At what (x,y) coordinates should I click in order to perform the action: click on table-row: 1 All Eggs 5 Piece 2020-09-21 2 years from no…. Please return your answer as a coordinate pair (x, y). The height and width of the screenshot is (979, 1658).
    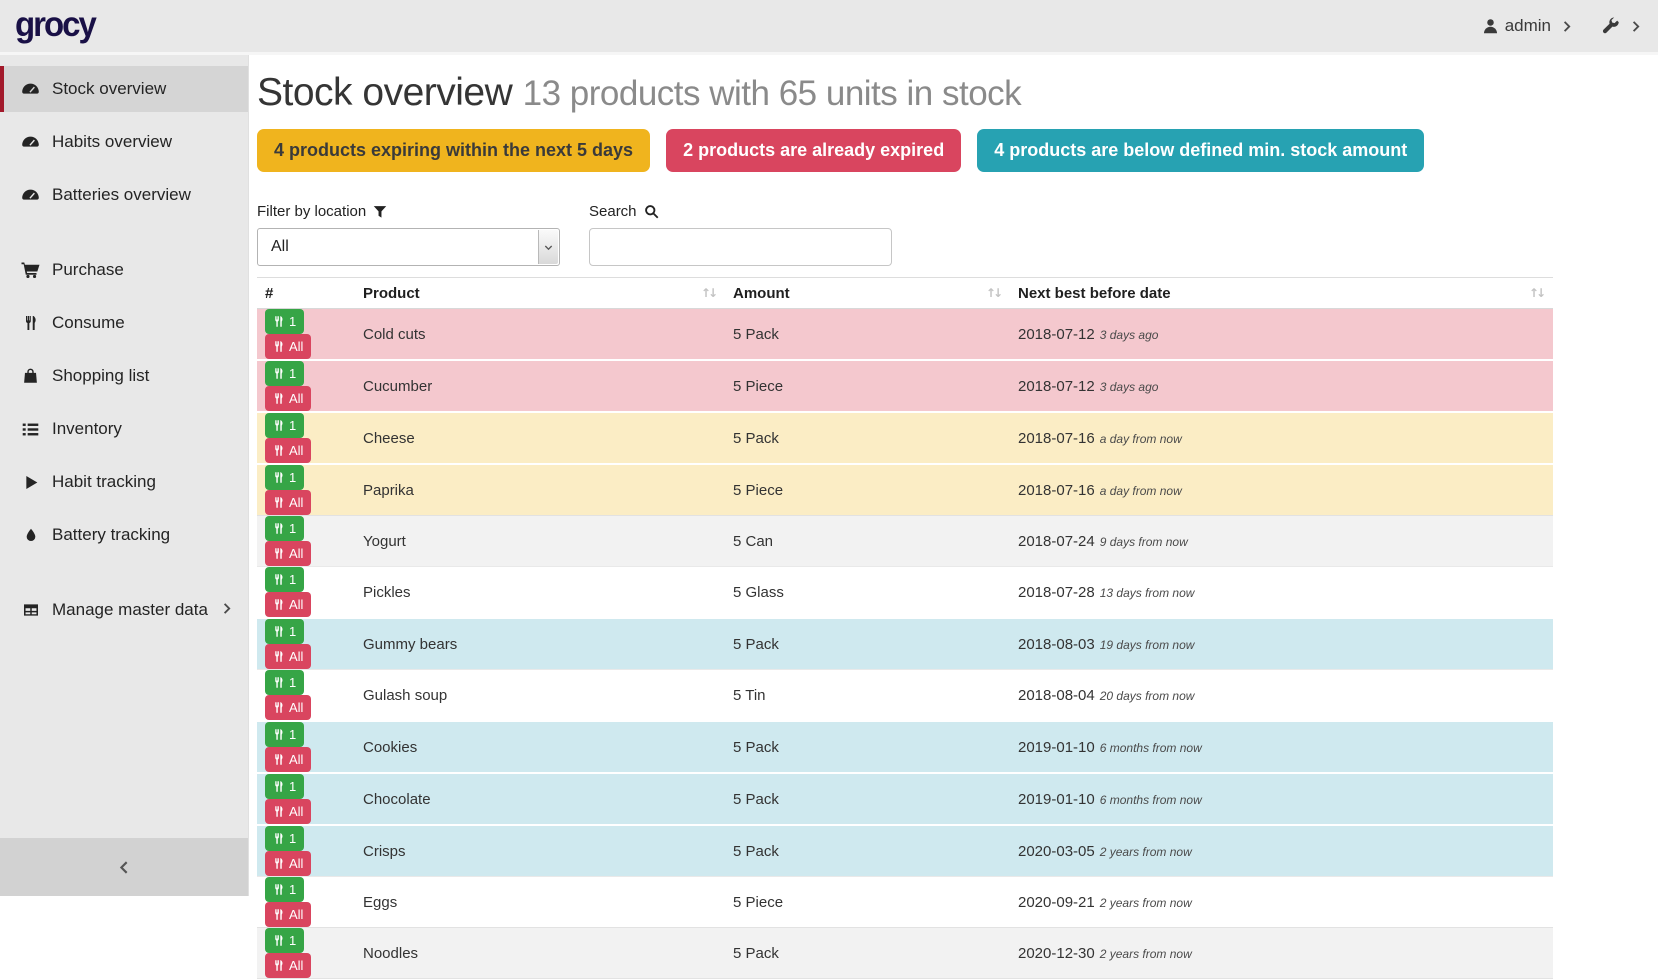
    Looking at the image, I should click on (905, 902).